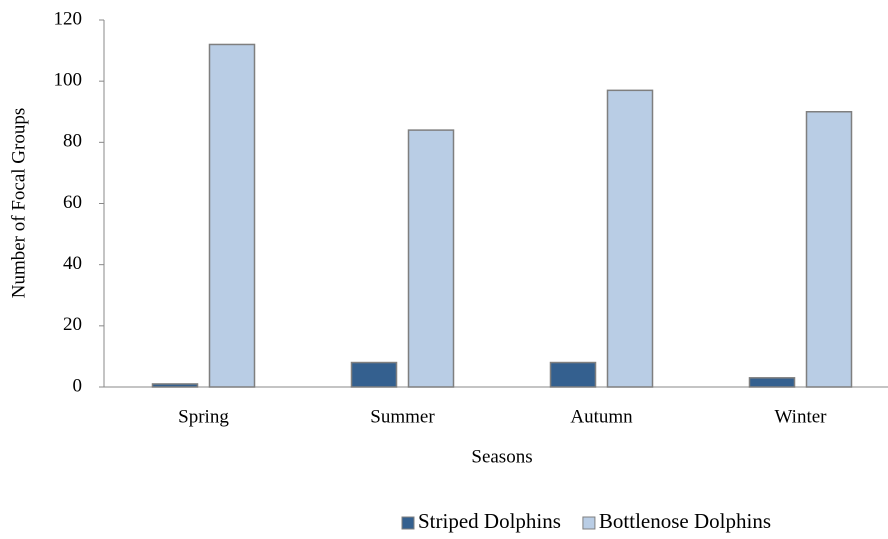  Describe the element at coordinates (203, 416) in the screenshot. I see `x-tick-label: Spring` at that location.